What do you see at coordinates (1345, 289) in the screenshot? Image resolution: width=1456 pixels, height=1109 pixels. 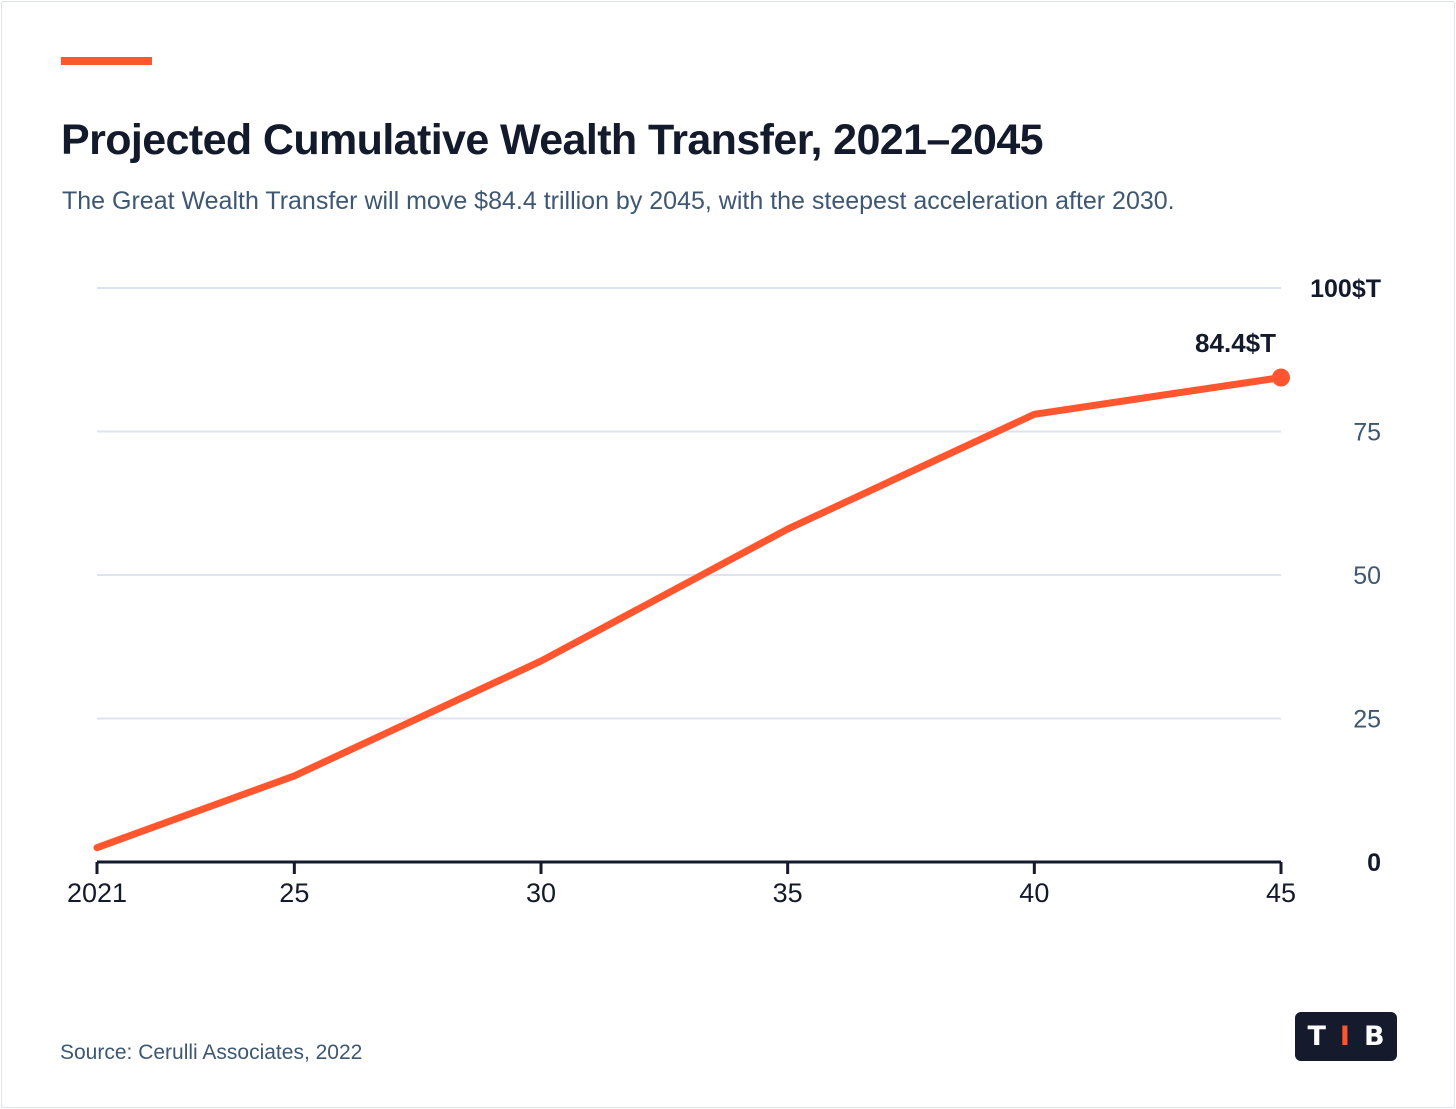 I see `y-tick-label: 100$T` at bounding box center [1345, 289].